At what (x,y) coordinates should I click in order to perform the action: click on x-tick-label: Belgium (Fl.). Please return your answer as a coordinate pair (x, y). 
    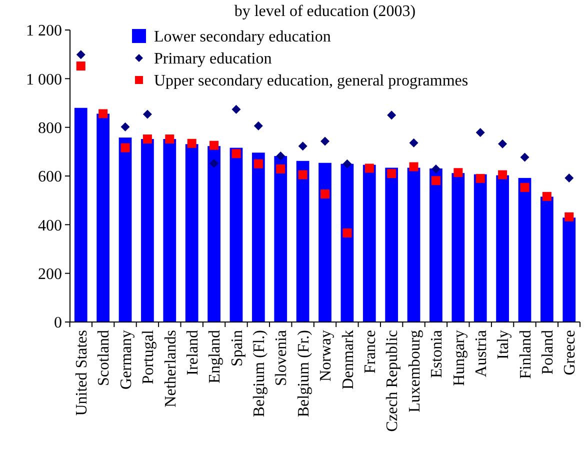
    Looking at the image, I should click on (259, 374).